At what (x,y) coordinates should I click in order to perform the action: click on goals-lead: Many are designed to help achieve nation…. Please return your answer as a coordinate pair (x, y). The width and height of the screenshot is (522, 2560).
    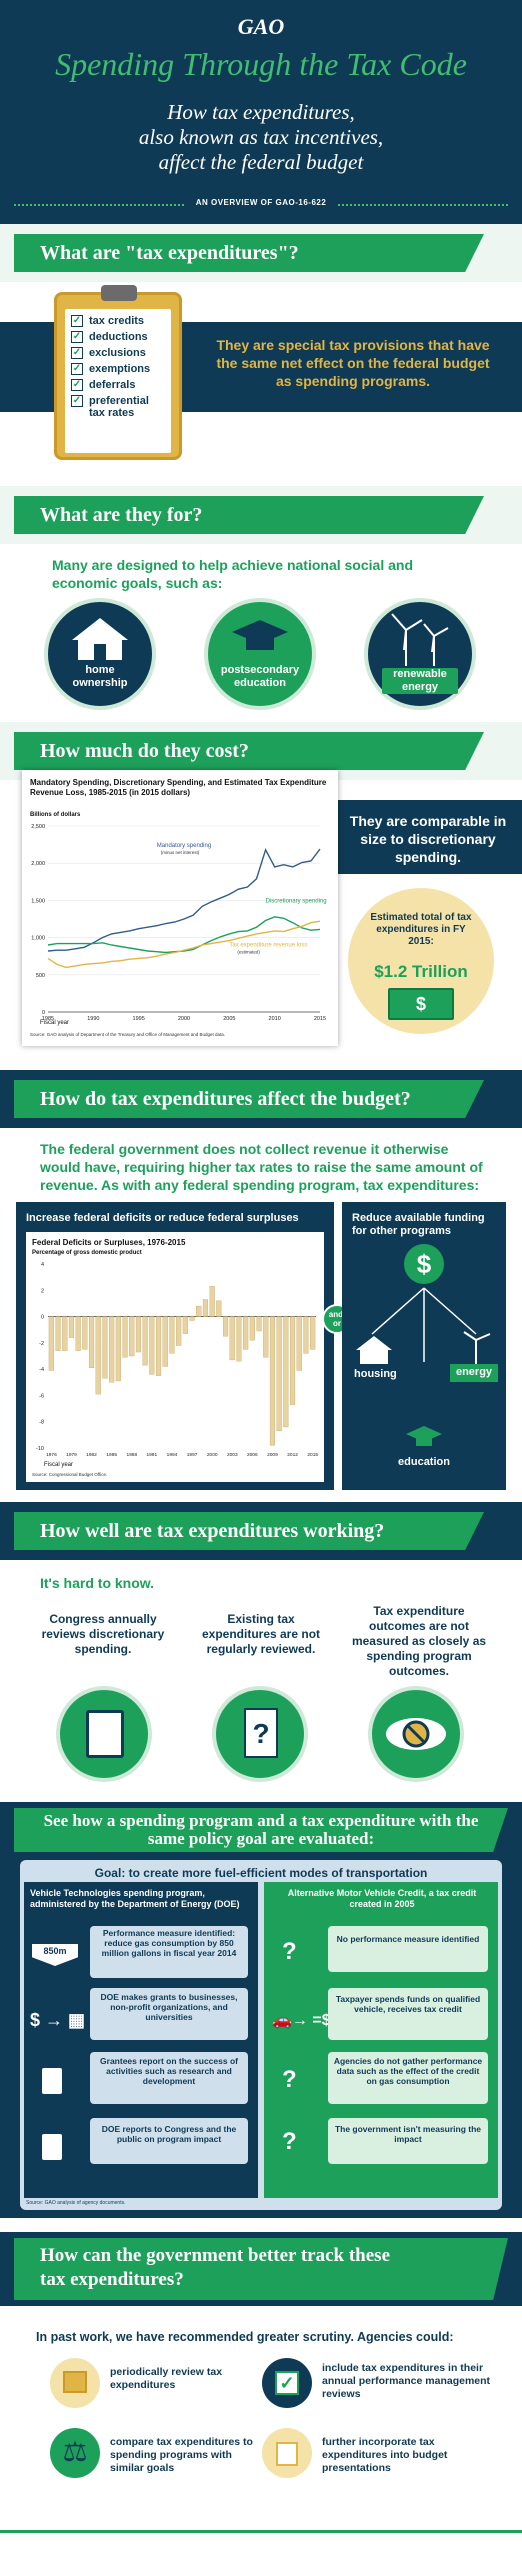
    Looking at the image, I should click on (232, 574).